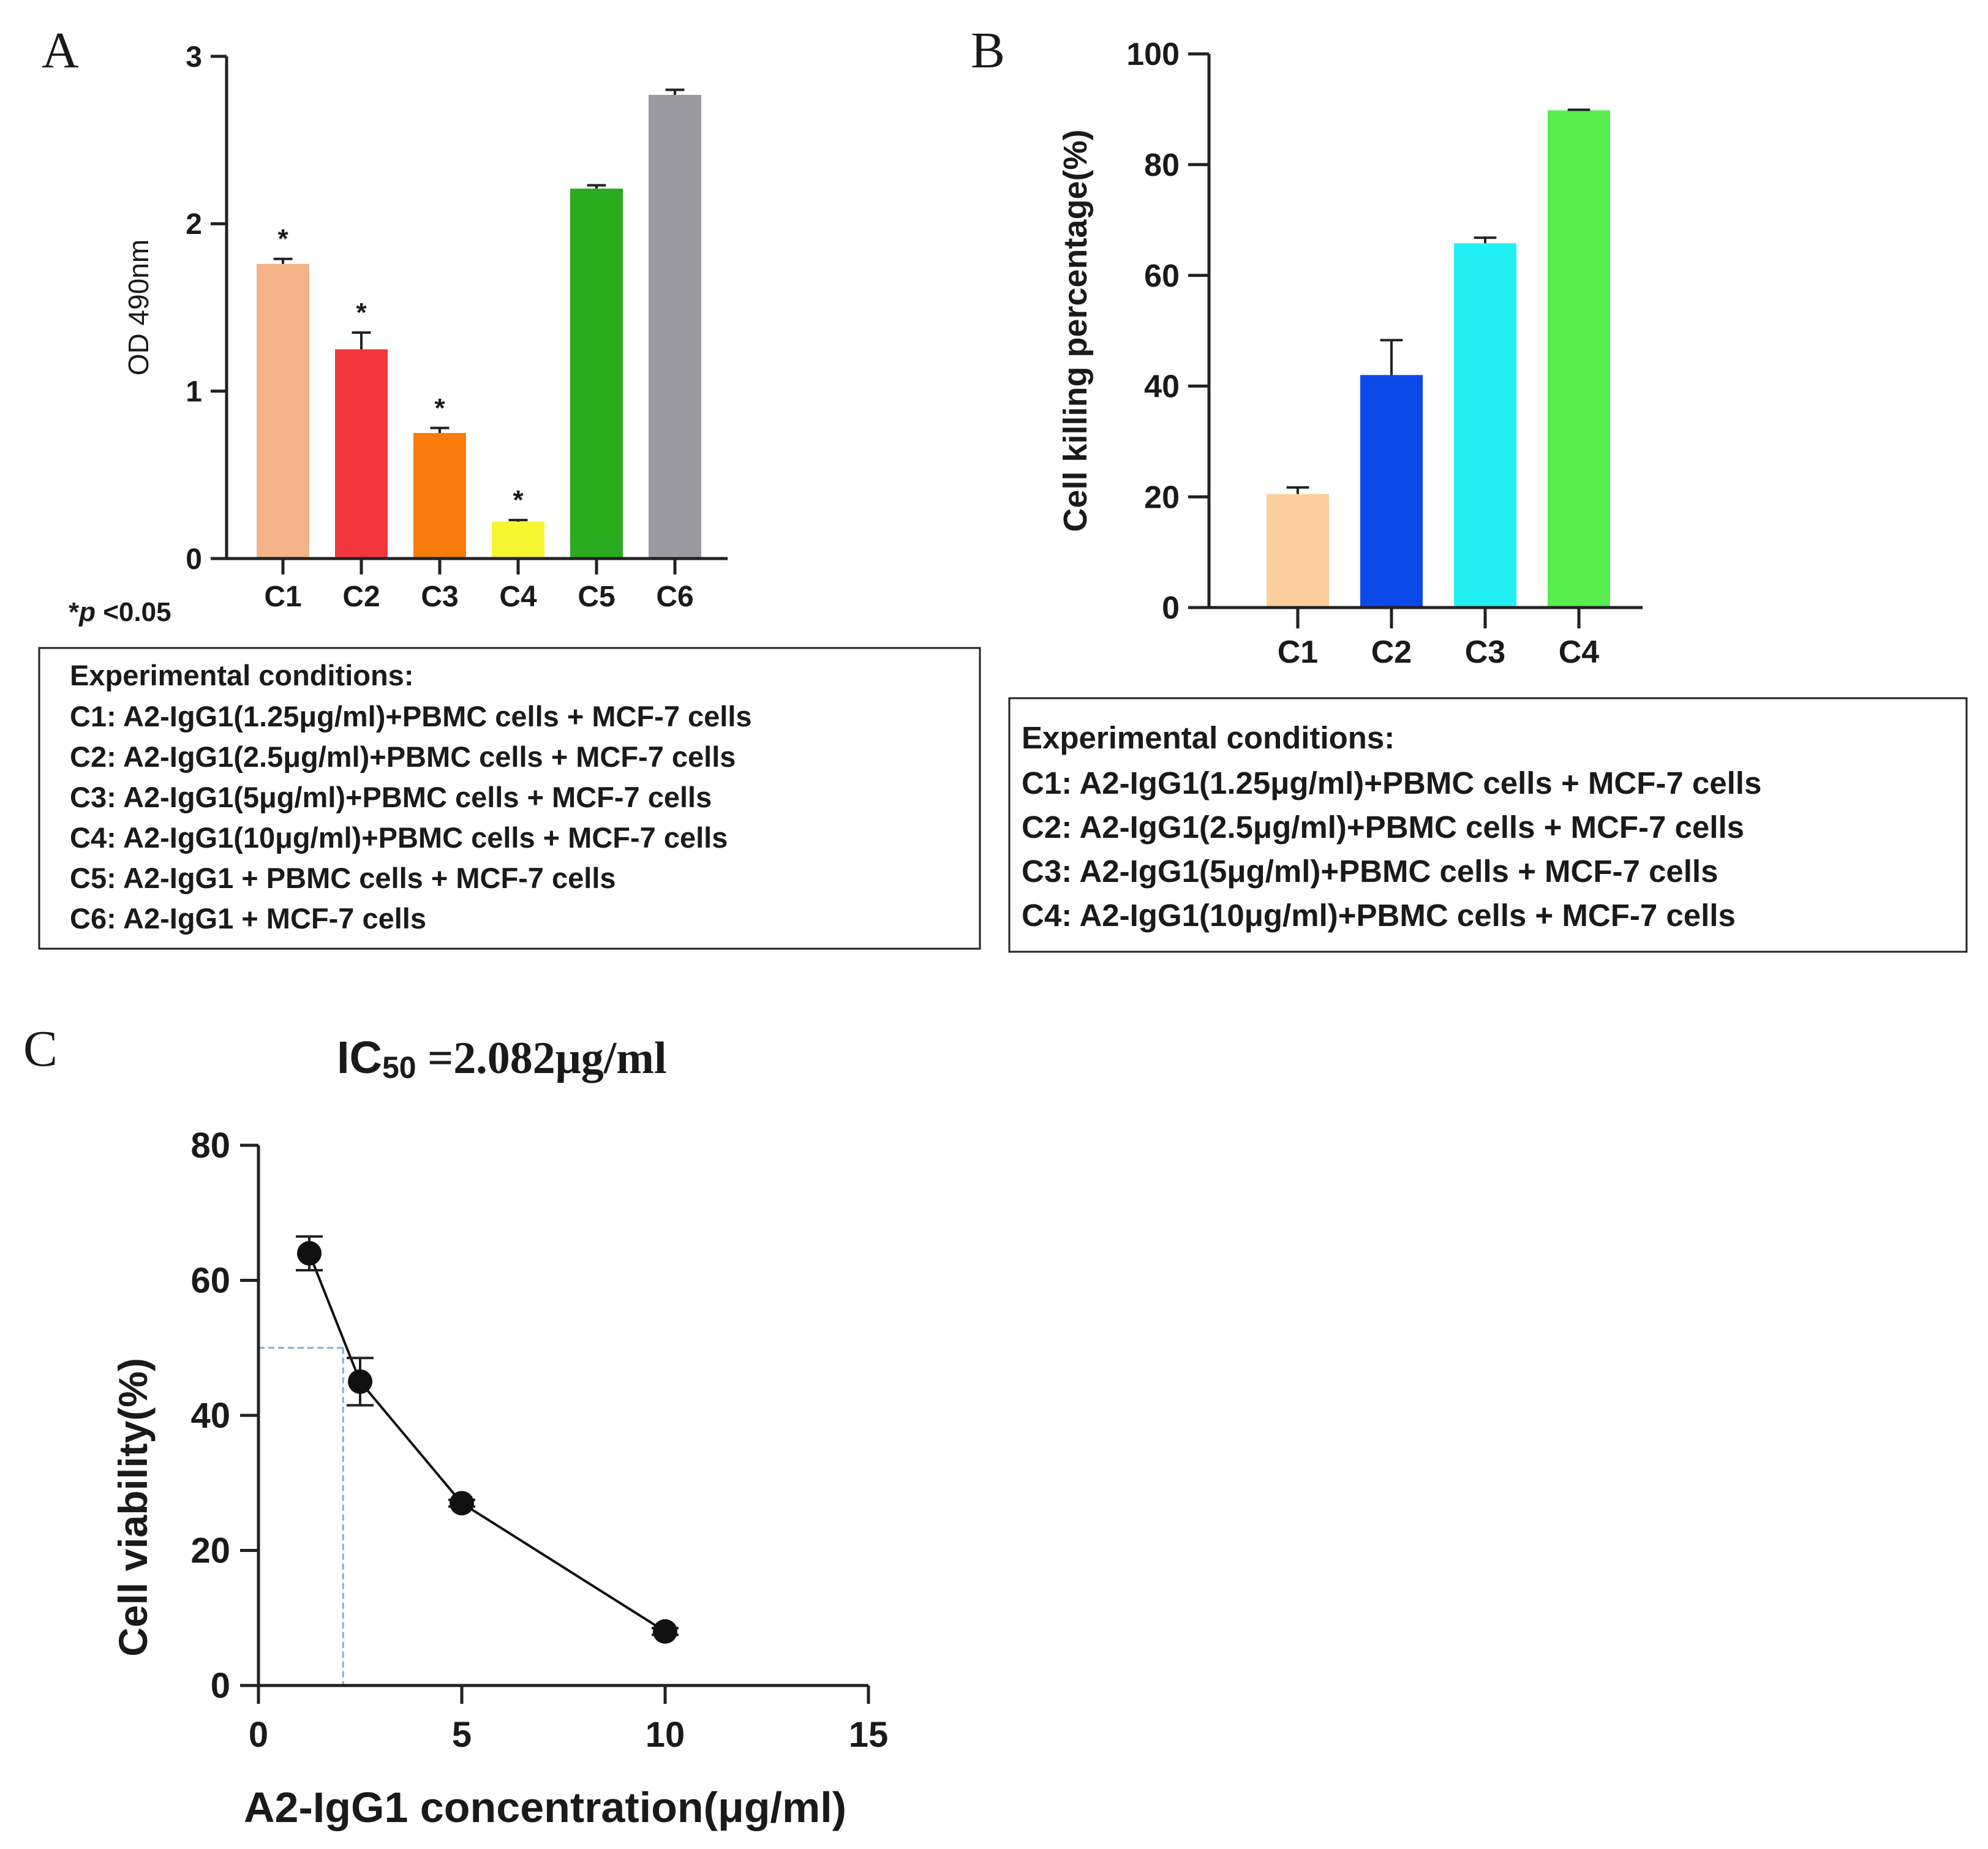 Image resolution: width=1988 pixels, height=1849 pixels. What do you see at coordinates (487, 1442) in the screenshot?
I see `chart-c-series-line` at bounding box center [487, 1442].